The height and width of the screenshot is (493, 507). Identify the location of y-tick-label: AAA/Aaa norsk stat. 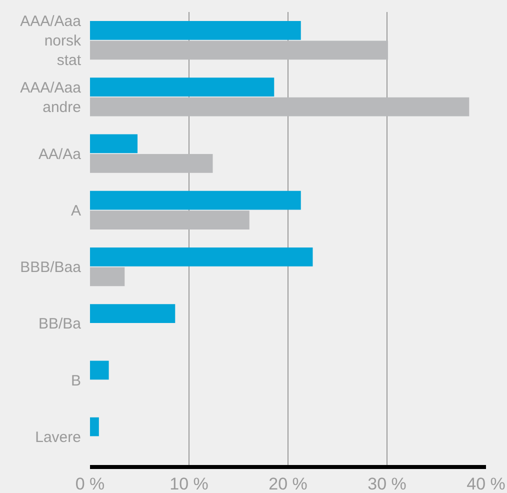
(51, 41).